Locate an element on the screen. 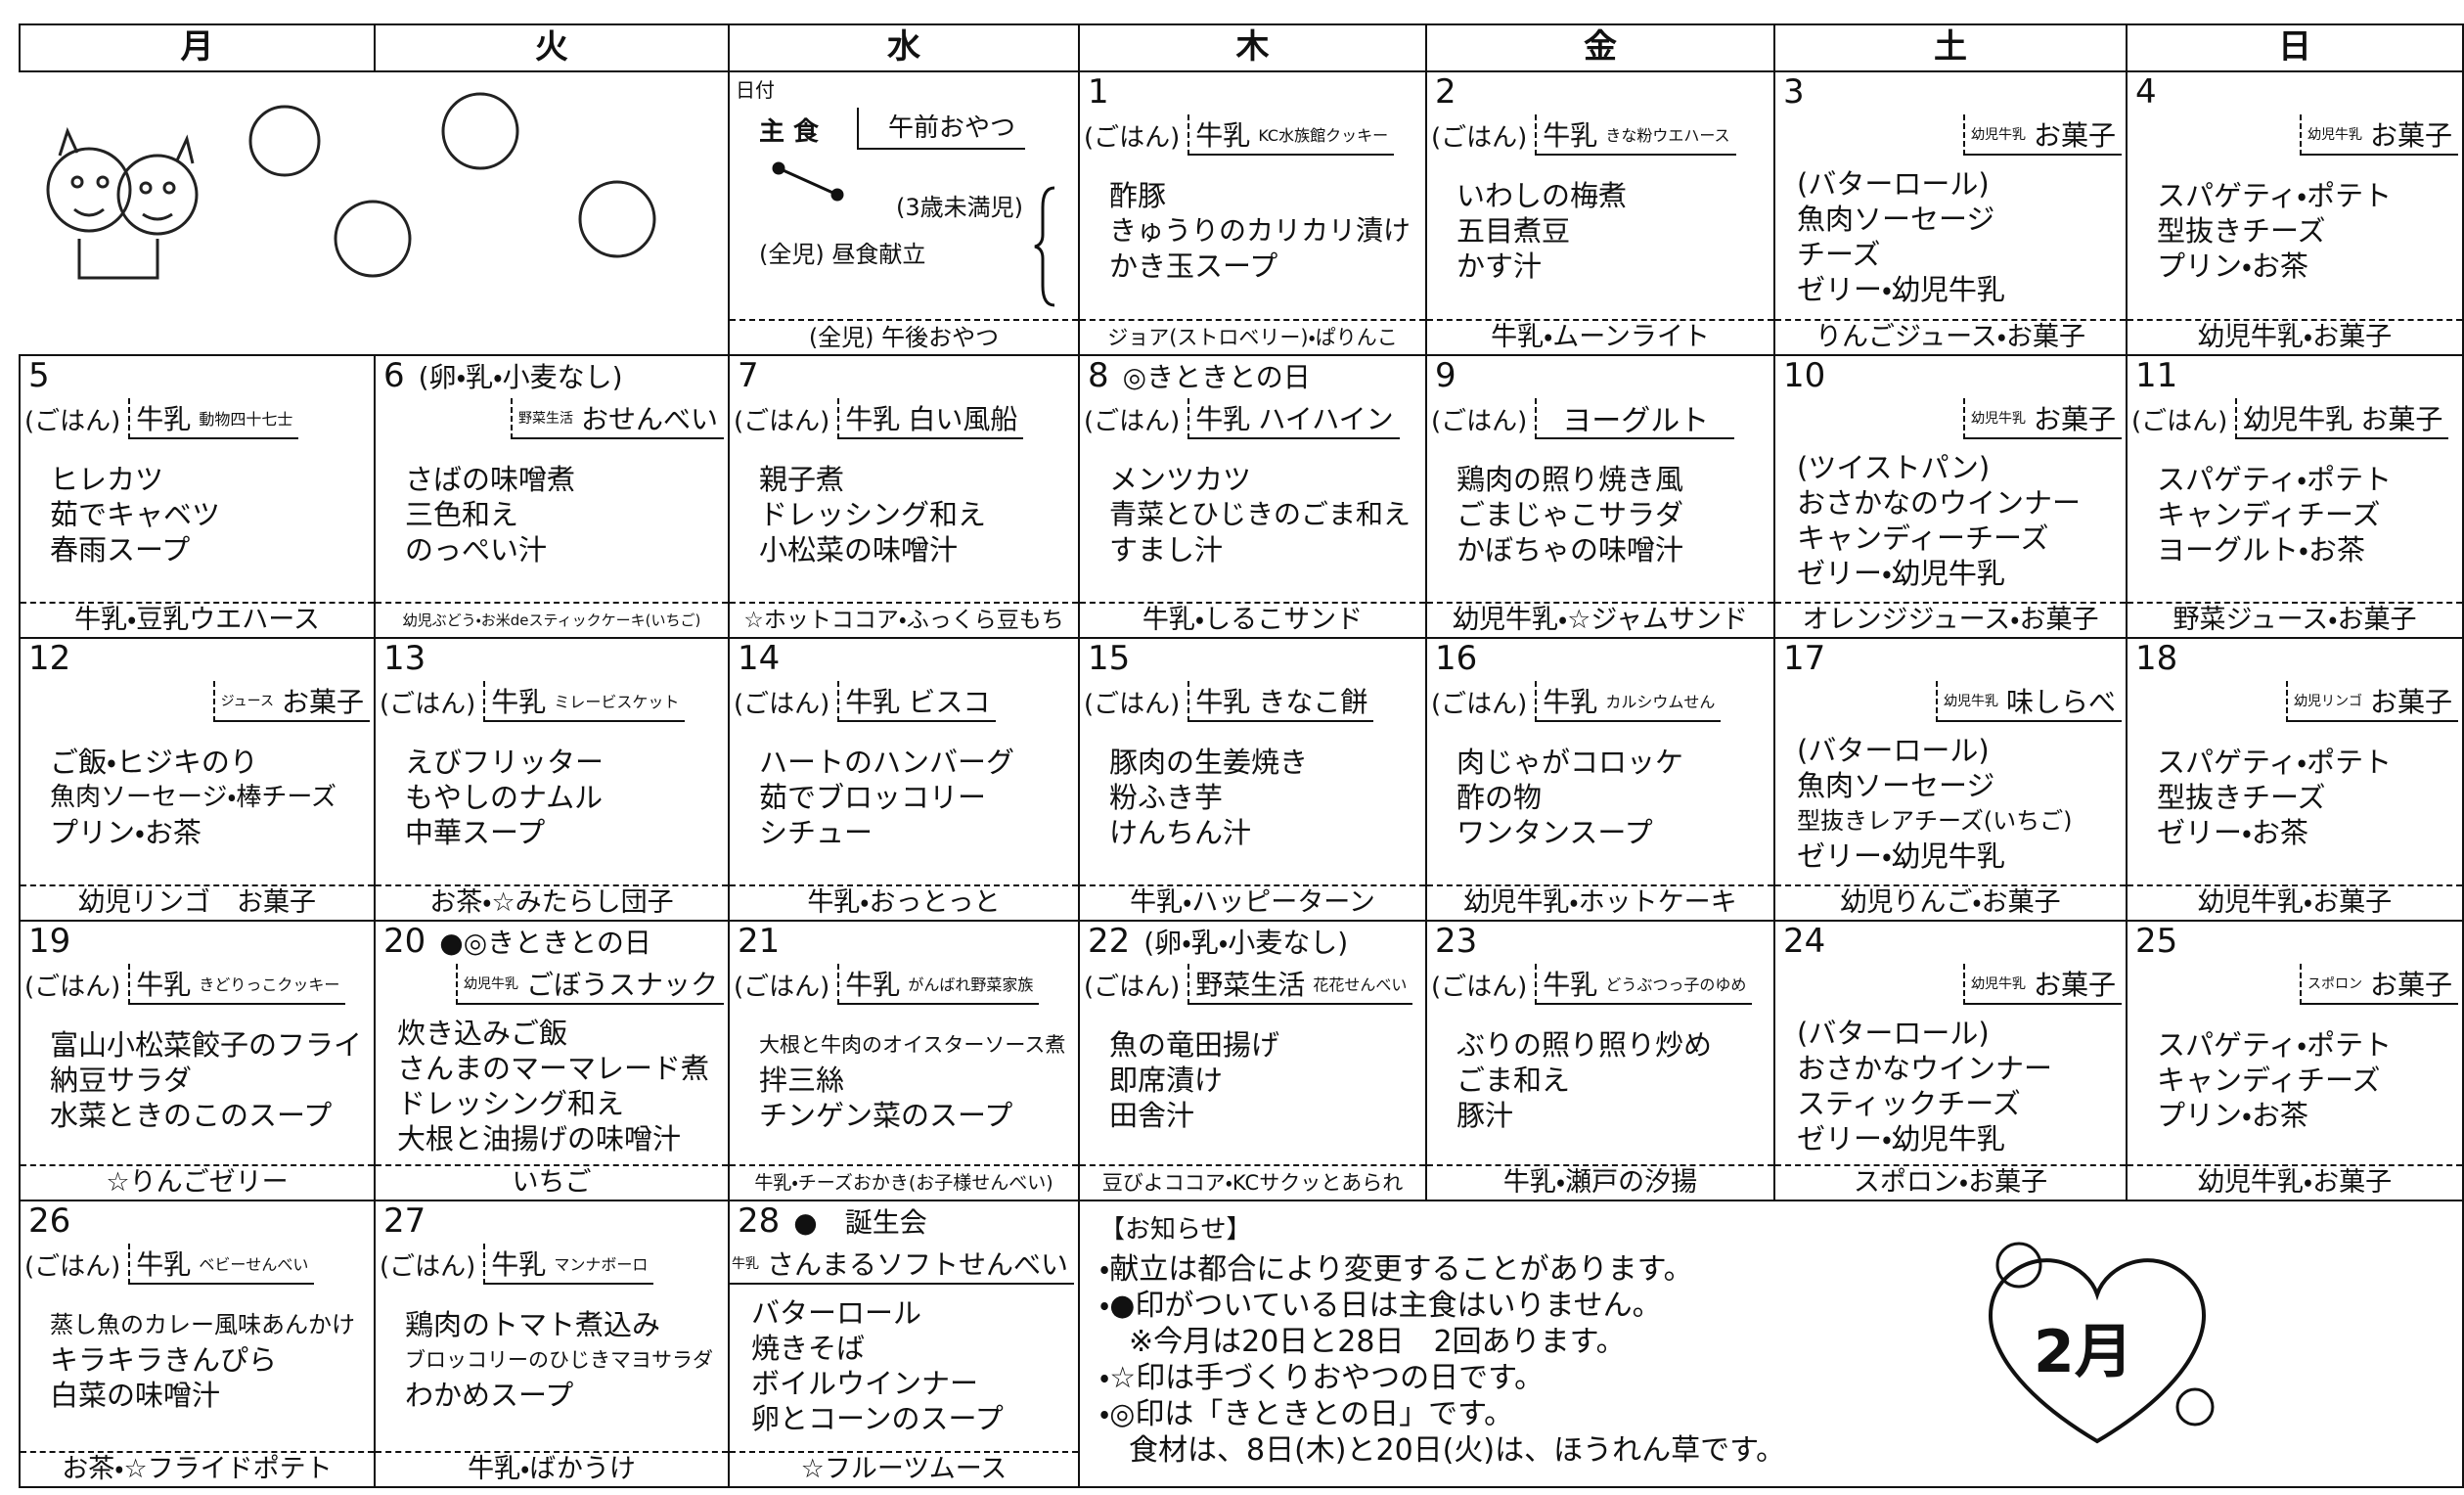 The image size is (2464, 1495). date: 12 is located at coordinates (49, 658).